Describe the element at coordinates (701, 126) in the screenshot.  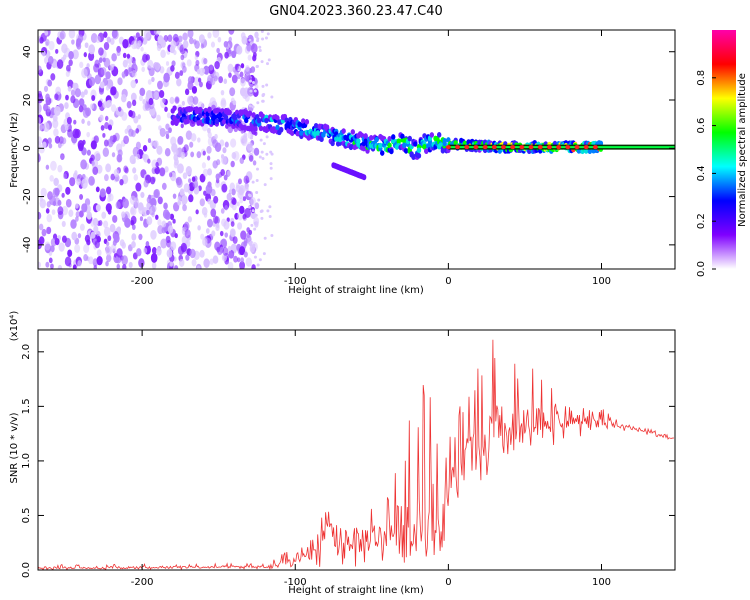
I see `colorbar-tick-label: 0.6` at that location.